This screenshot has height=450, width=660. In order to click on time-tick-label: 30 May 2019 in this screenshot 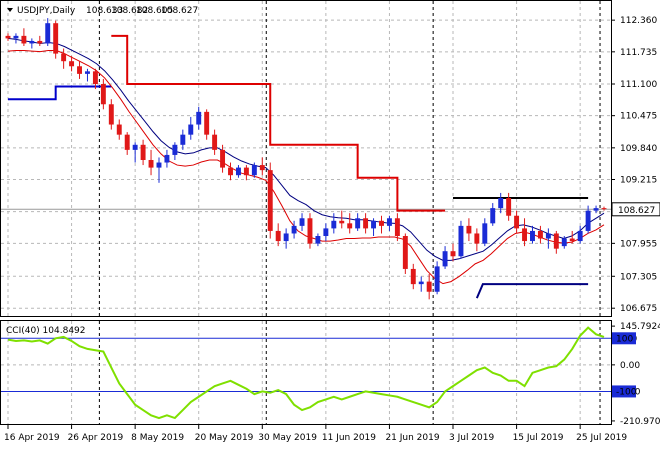, I will do `click(287, 438)`.